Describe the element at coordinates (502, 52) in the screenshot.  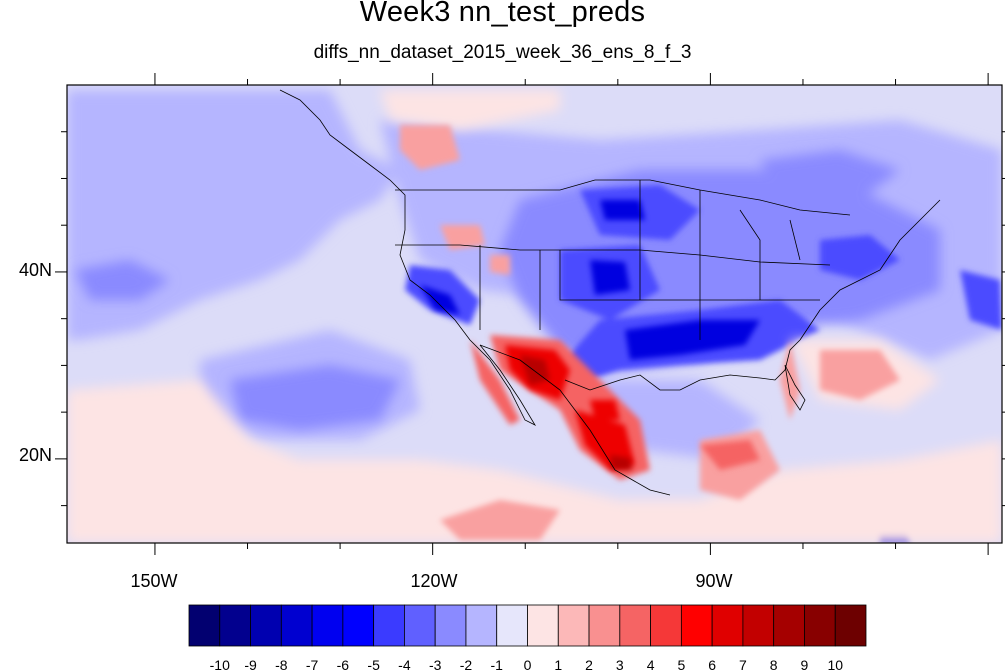
I see `plot-subtitle: diffs_nn_dataset_2015_week_36_ens_8_f_3` at that location.